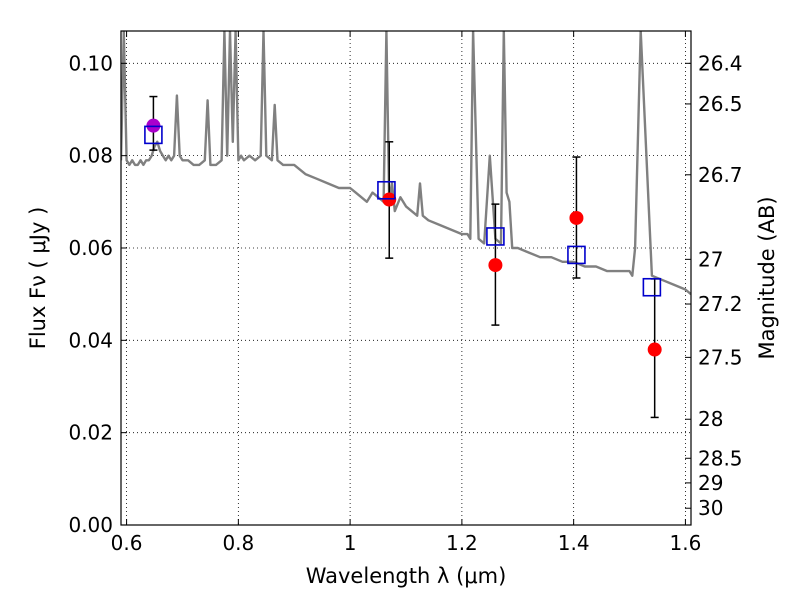 The width and height of the screenshot is (800, 600). Describe the element at coordinates (720, 104) in the screenshot. I see `y2-tick-label: 26.5` at that location.